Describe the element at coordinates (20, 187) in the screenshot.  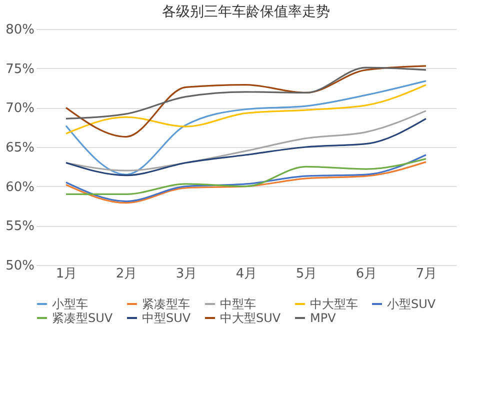
I see `y-tick-label: 60%` at that location.